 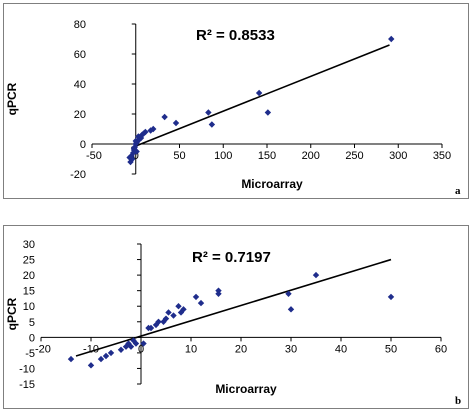 I want to click on y-tick-label: -10, so click(x=27, y=369).